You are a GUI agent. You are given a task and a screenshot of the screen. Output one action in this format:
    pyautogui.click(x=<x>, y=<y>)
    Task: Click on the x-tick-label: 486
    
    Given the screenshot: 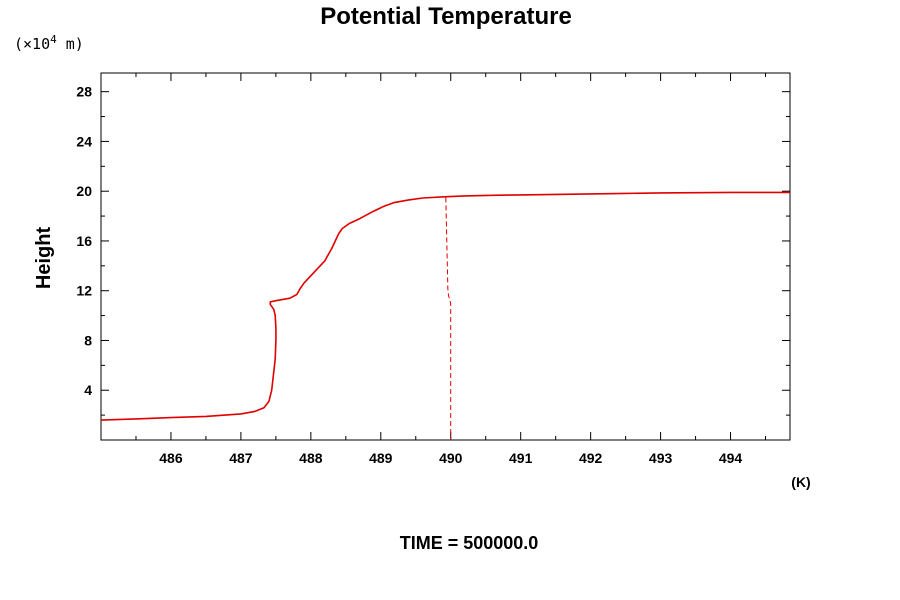 What is the action you would take?
    pyautogui.click(x=171, y=458)
    